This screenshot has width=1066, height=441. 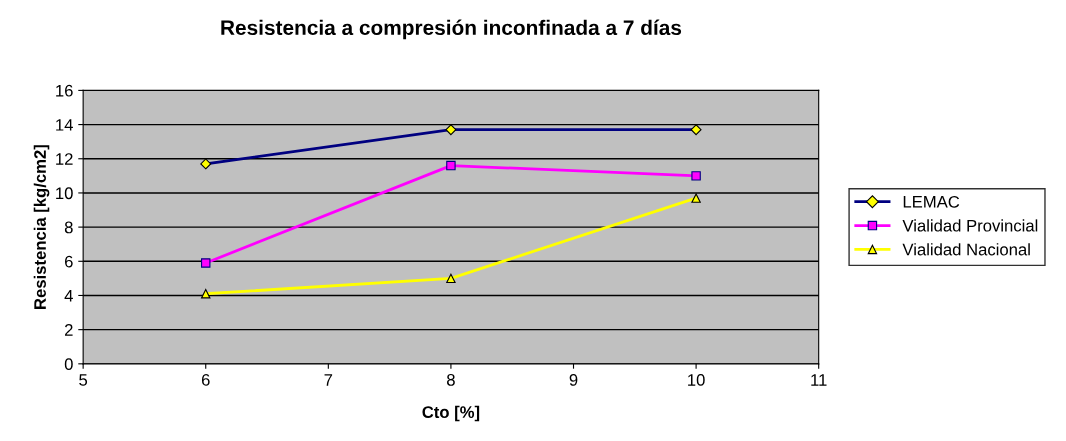 What do you see at coordinates (451, 413) in the screenshot?
I see `x-axis-title: Cto [%]` at bounding box center [451, 413].